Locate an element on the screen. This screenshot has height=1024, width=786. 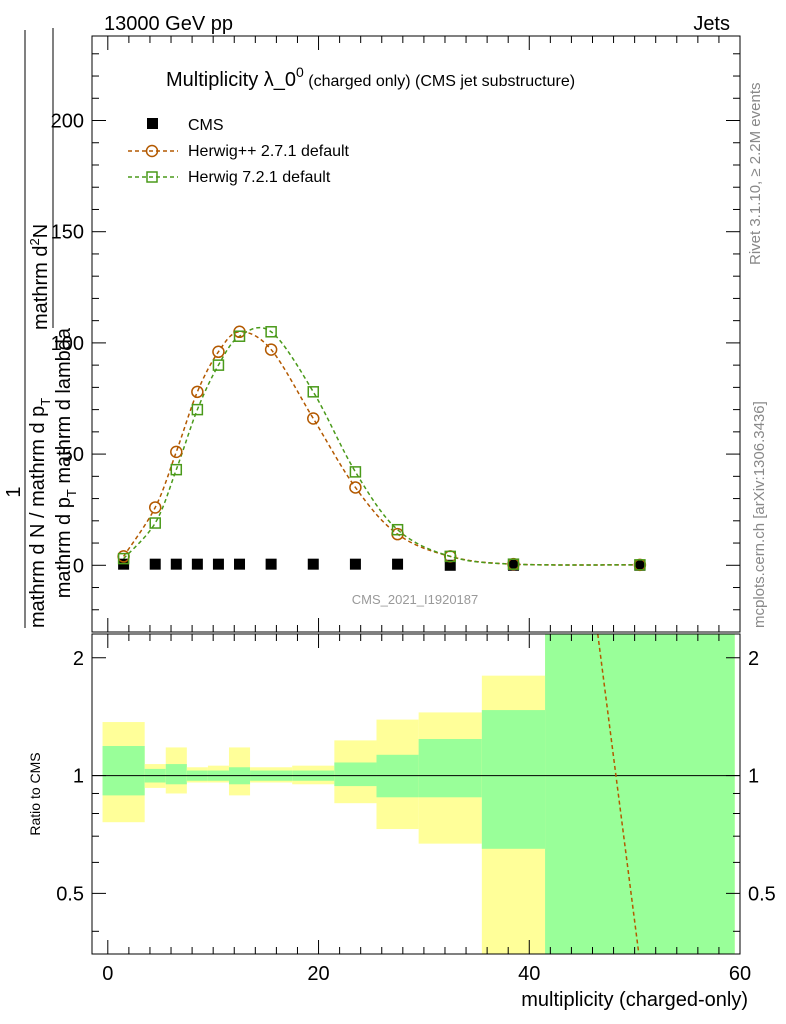
ratio-ylabel: Ratio to CMS is located at coordinates (35, 793).